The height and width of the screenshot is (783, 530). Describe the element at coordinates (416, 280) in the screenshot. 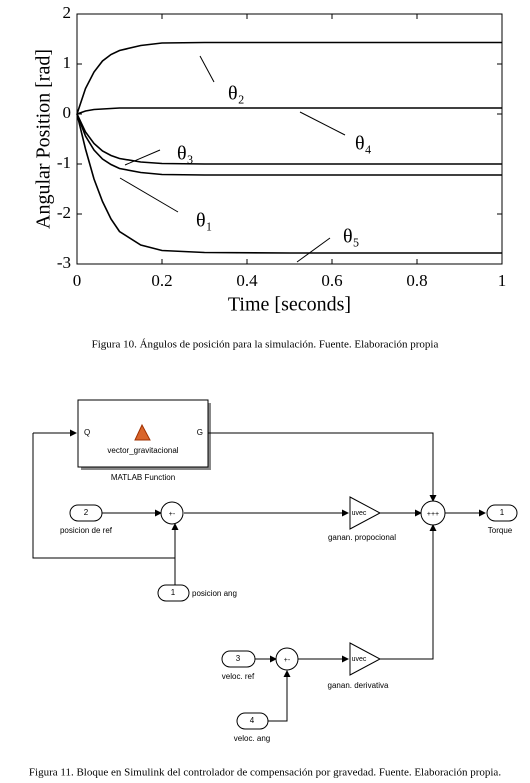

I see `x-tick-label: 0.8` at that location.